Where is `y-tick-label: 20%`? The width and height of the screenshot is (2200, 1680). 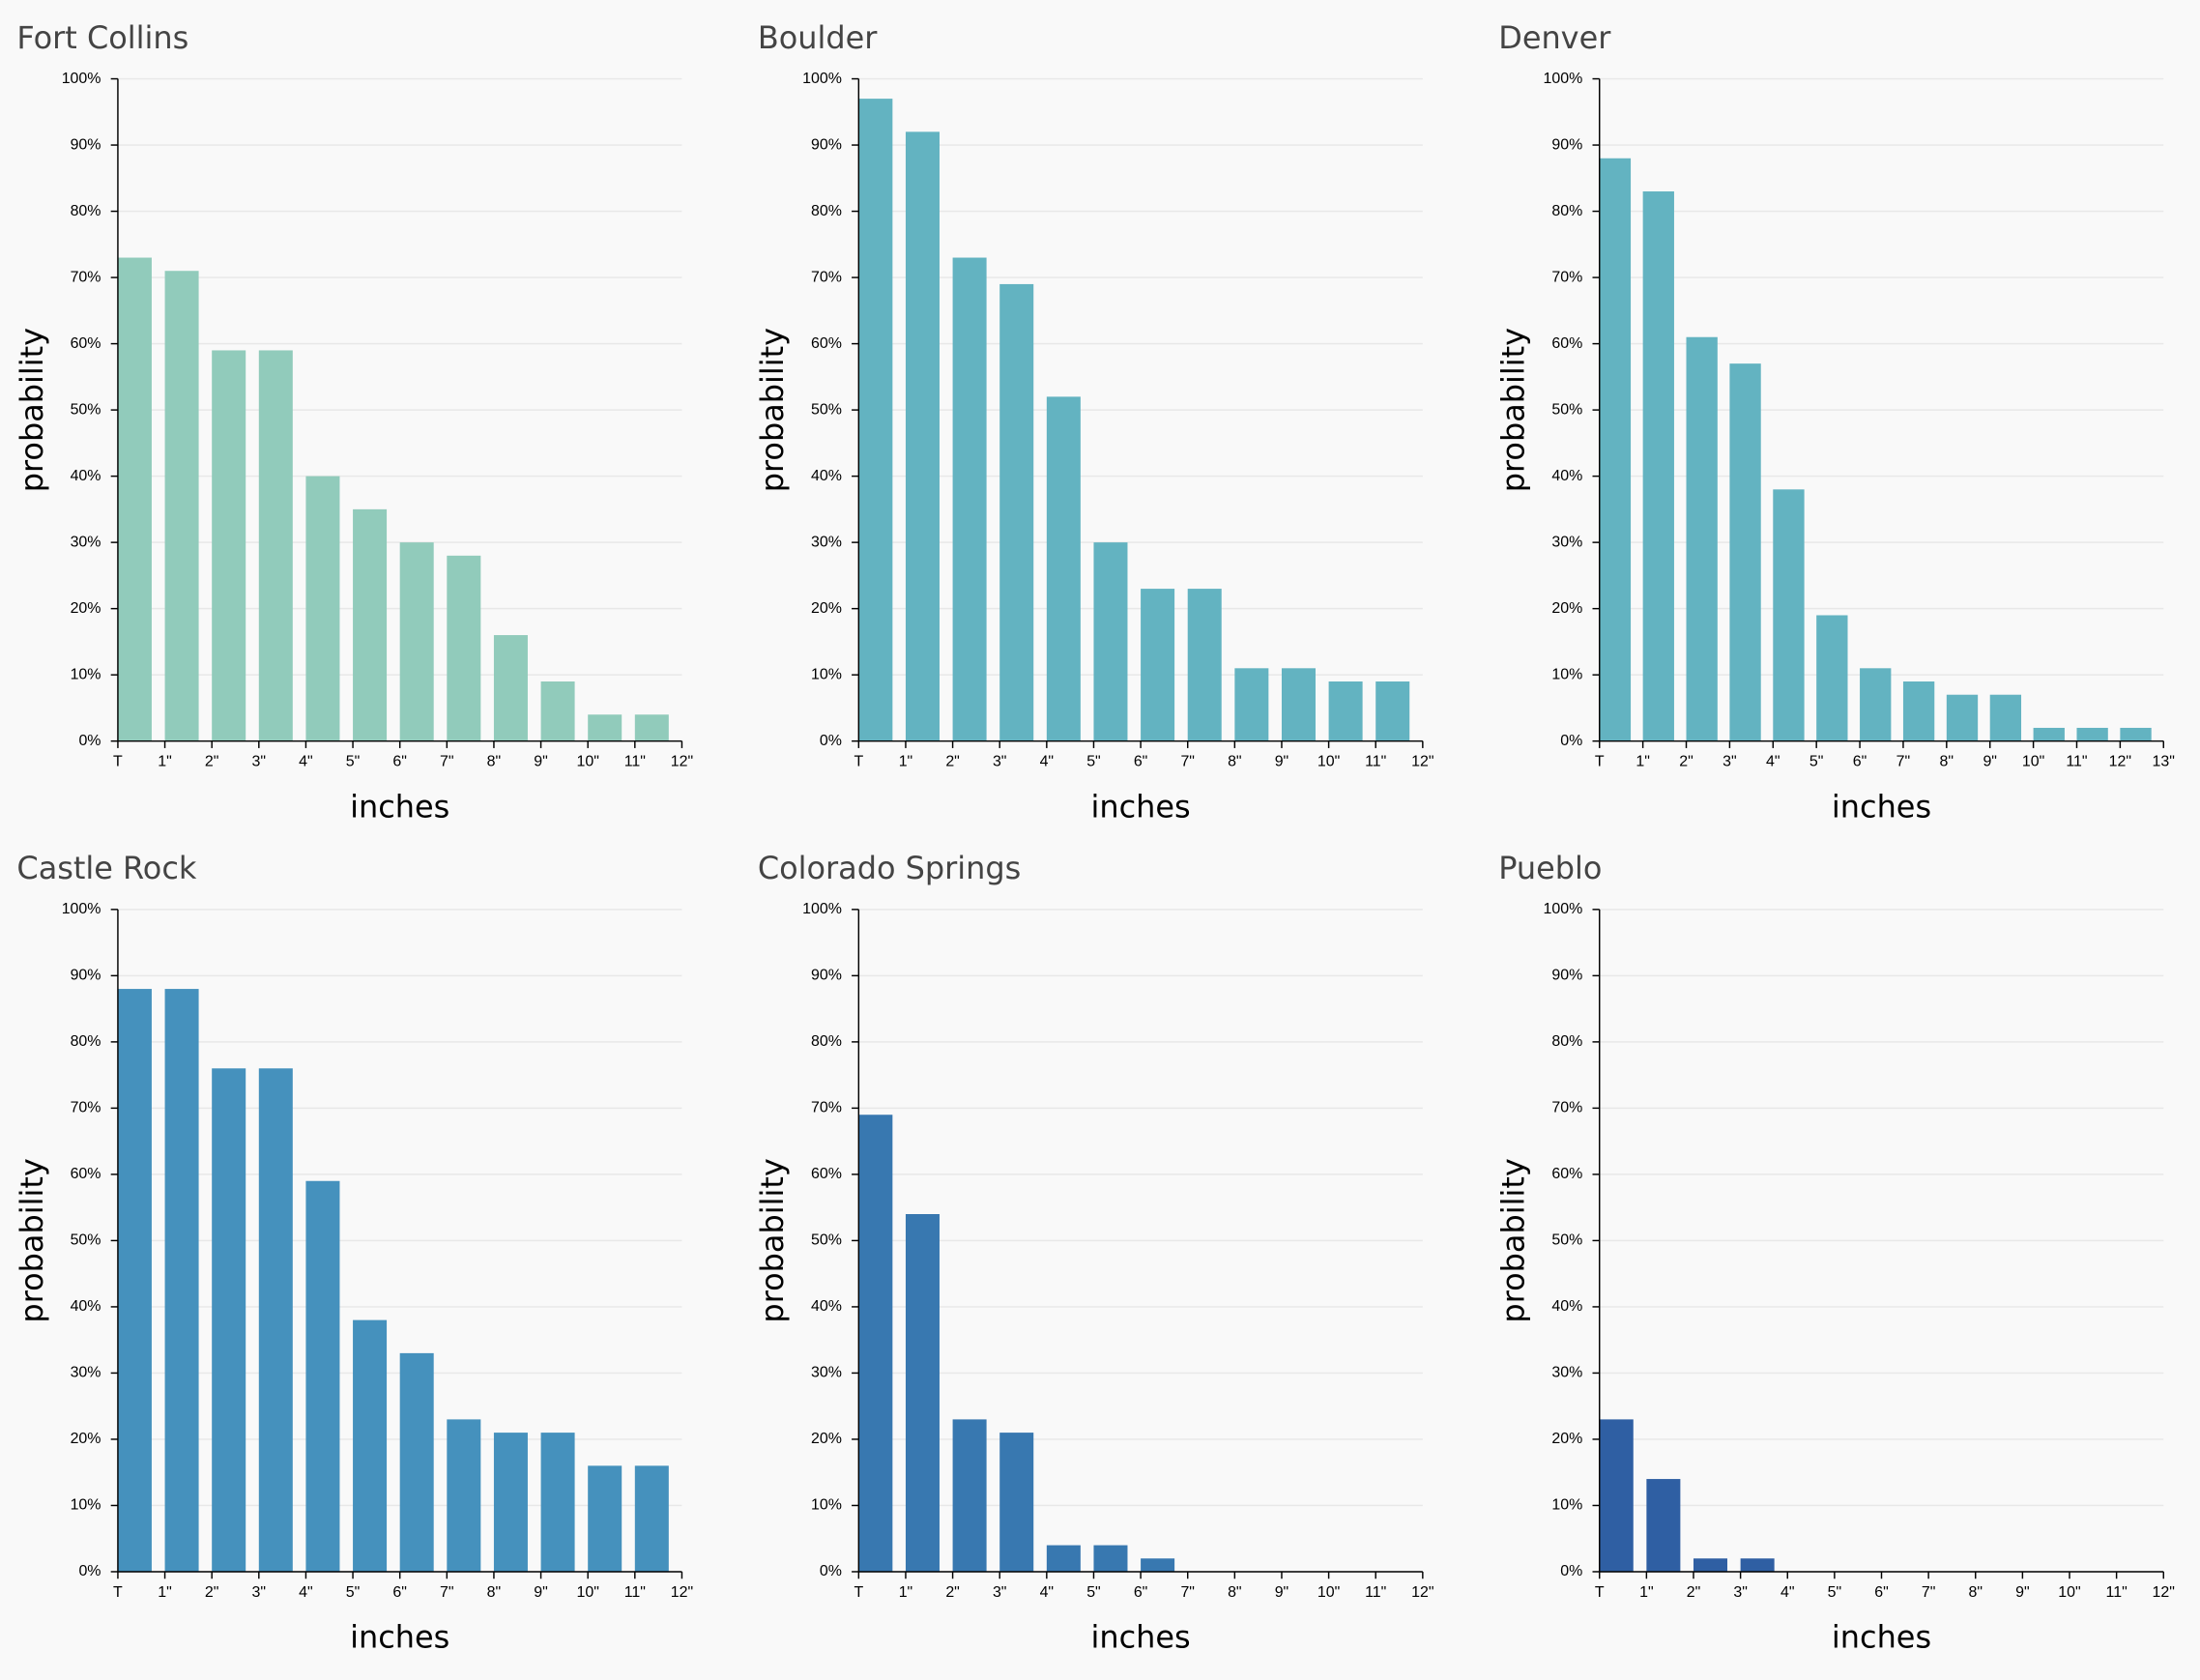 y-tick-label: 20% is located at coordinates (86, 609).